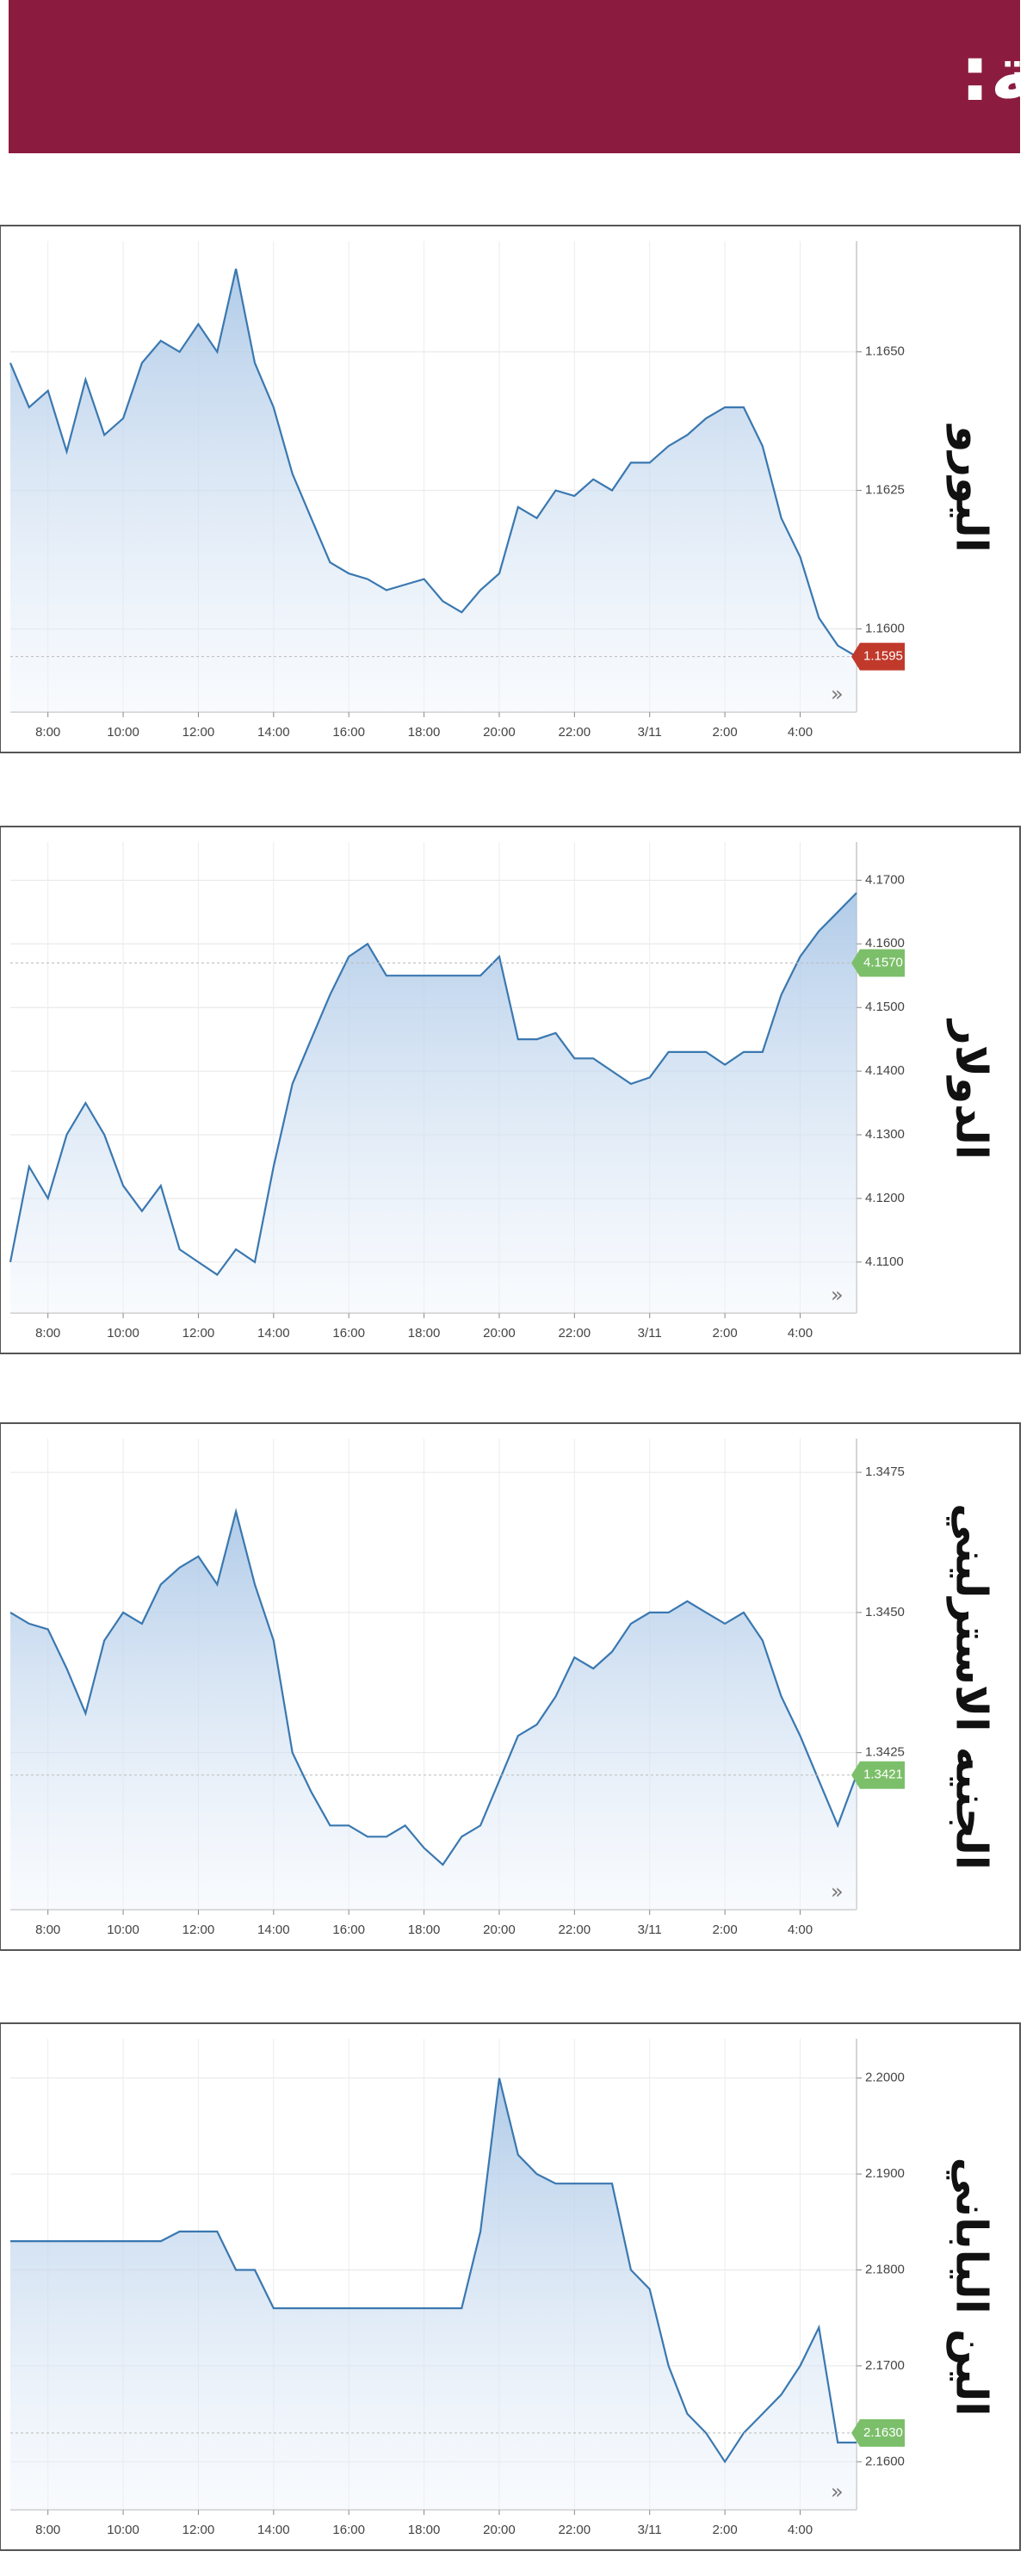 This screenshot has height=2576, width=1033. I want to click on y-tick-label: 4.1300, so click(885, 1135).